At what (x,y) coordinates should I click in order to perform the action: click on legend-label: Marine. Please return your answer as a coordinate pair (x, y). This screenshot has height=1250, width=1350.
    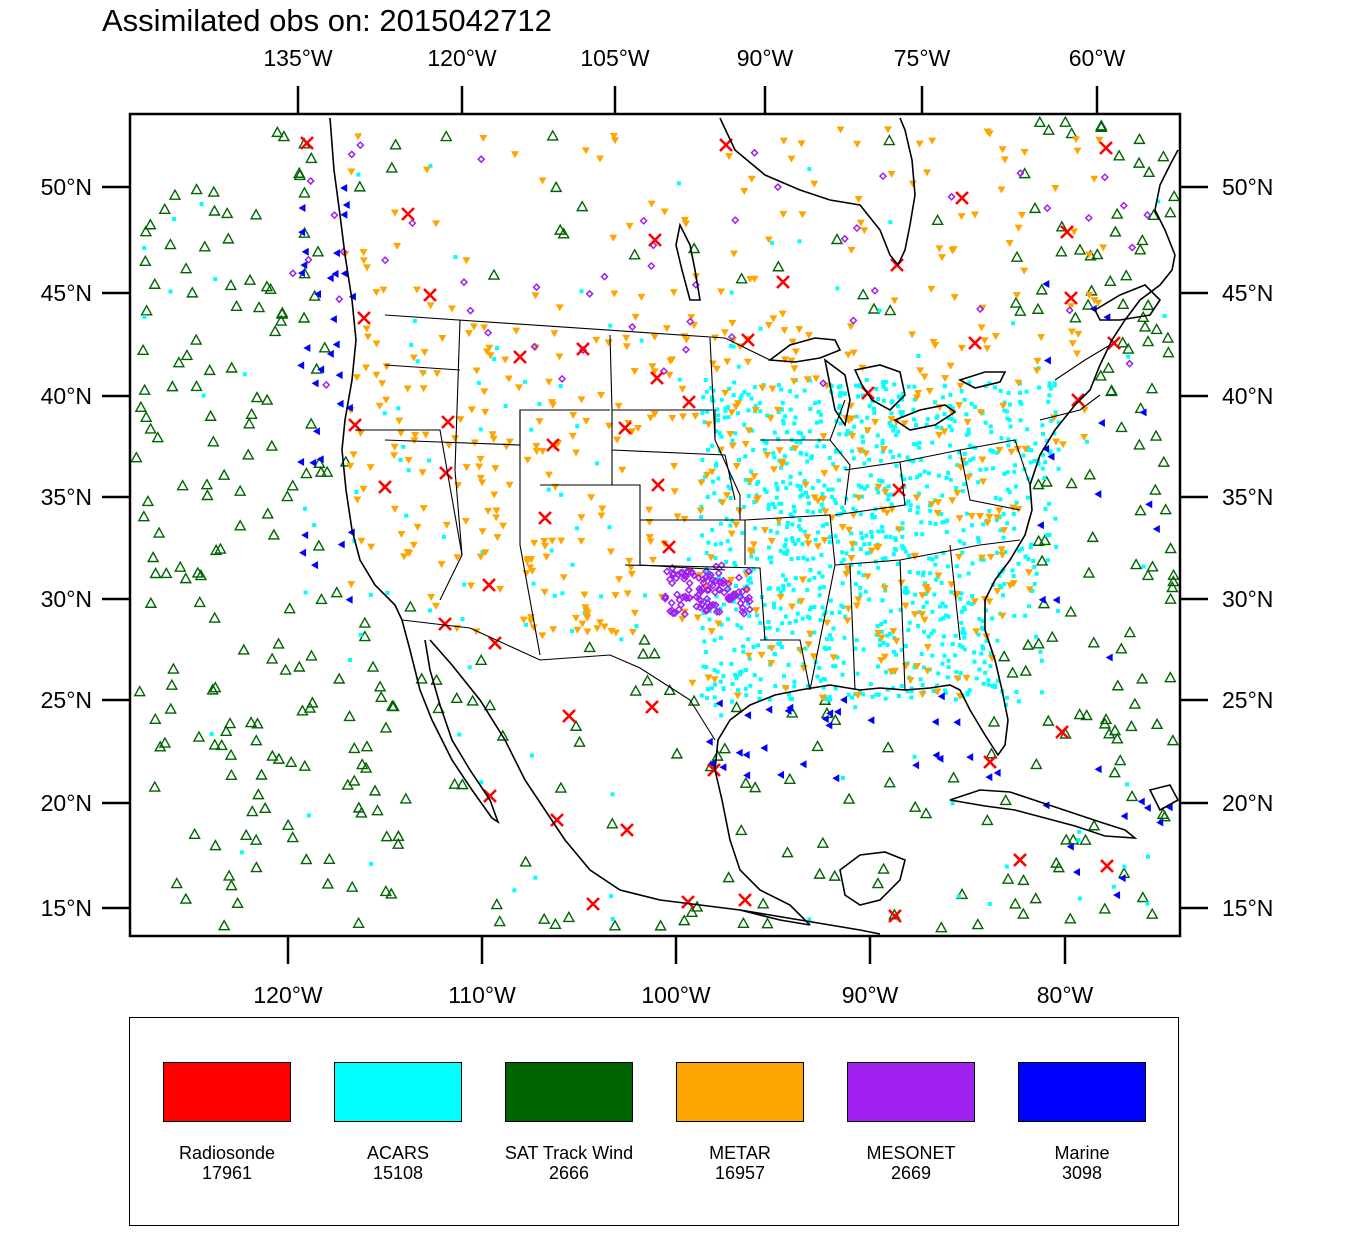
    Looking at the image, I should click on (1082, 1153).